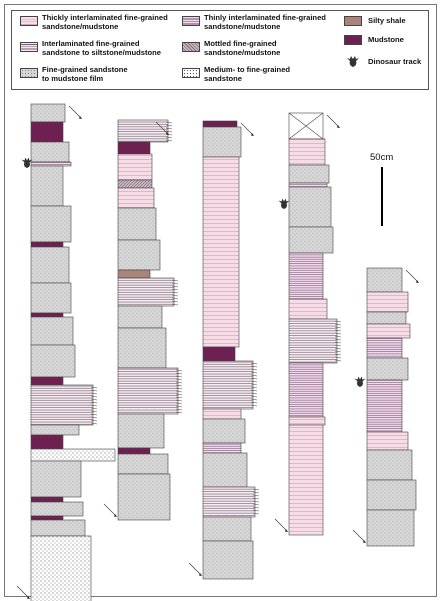 The image size is (441, 601). I want to click on legend-swatch-mottled, so click(191, 47).